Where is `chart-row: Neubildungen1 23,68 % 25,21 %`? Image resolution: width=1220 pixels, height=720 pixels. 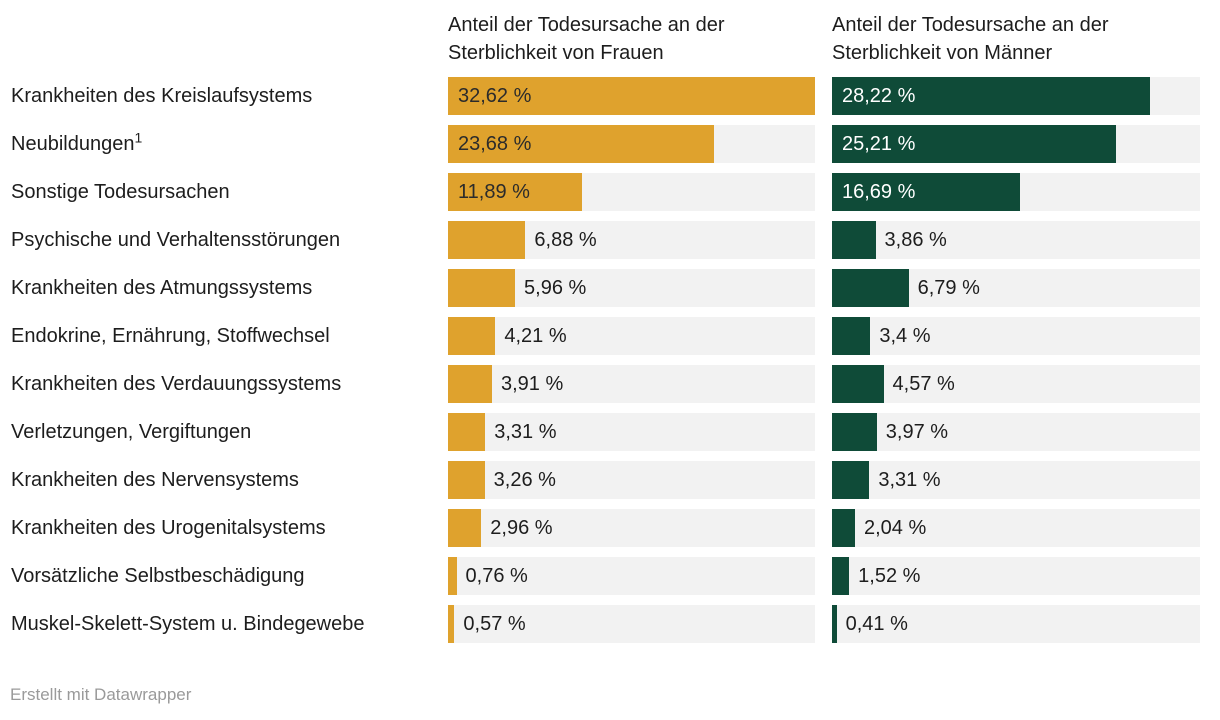 chart-row: Neubildungen1 23,68 % 25,21 % is located at coordinates (600, 149).